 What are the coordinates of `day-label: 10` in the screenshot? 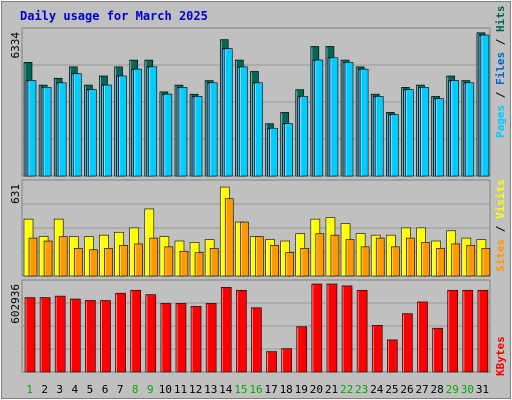 It's located at (165, 389).